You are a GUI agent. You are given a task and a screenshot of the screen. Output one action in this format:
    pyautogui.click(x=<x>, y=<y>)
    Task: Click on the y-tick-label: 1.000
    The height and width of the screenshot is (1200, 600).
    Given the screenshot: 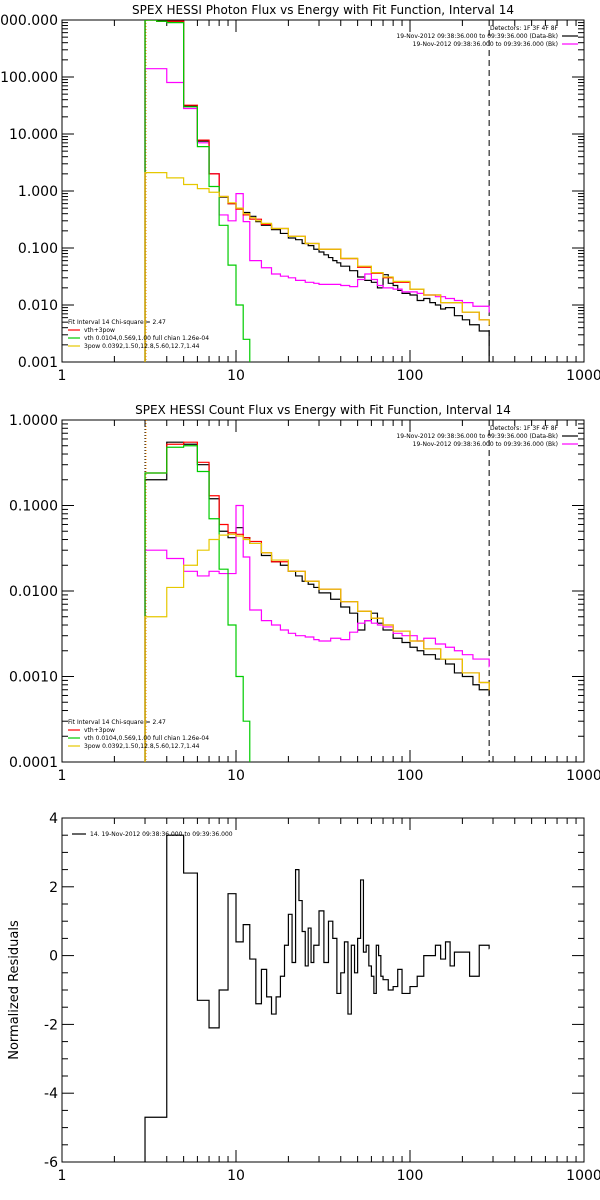 What is the action you would take?
    pyautogui.click(x=38, y=192)
    